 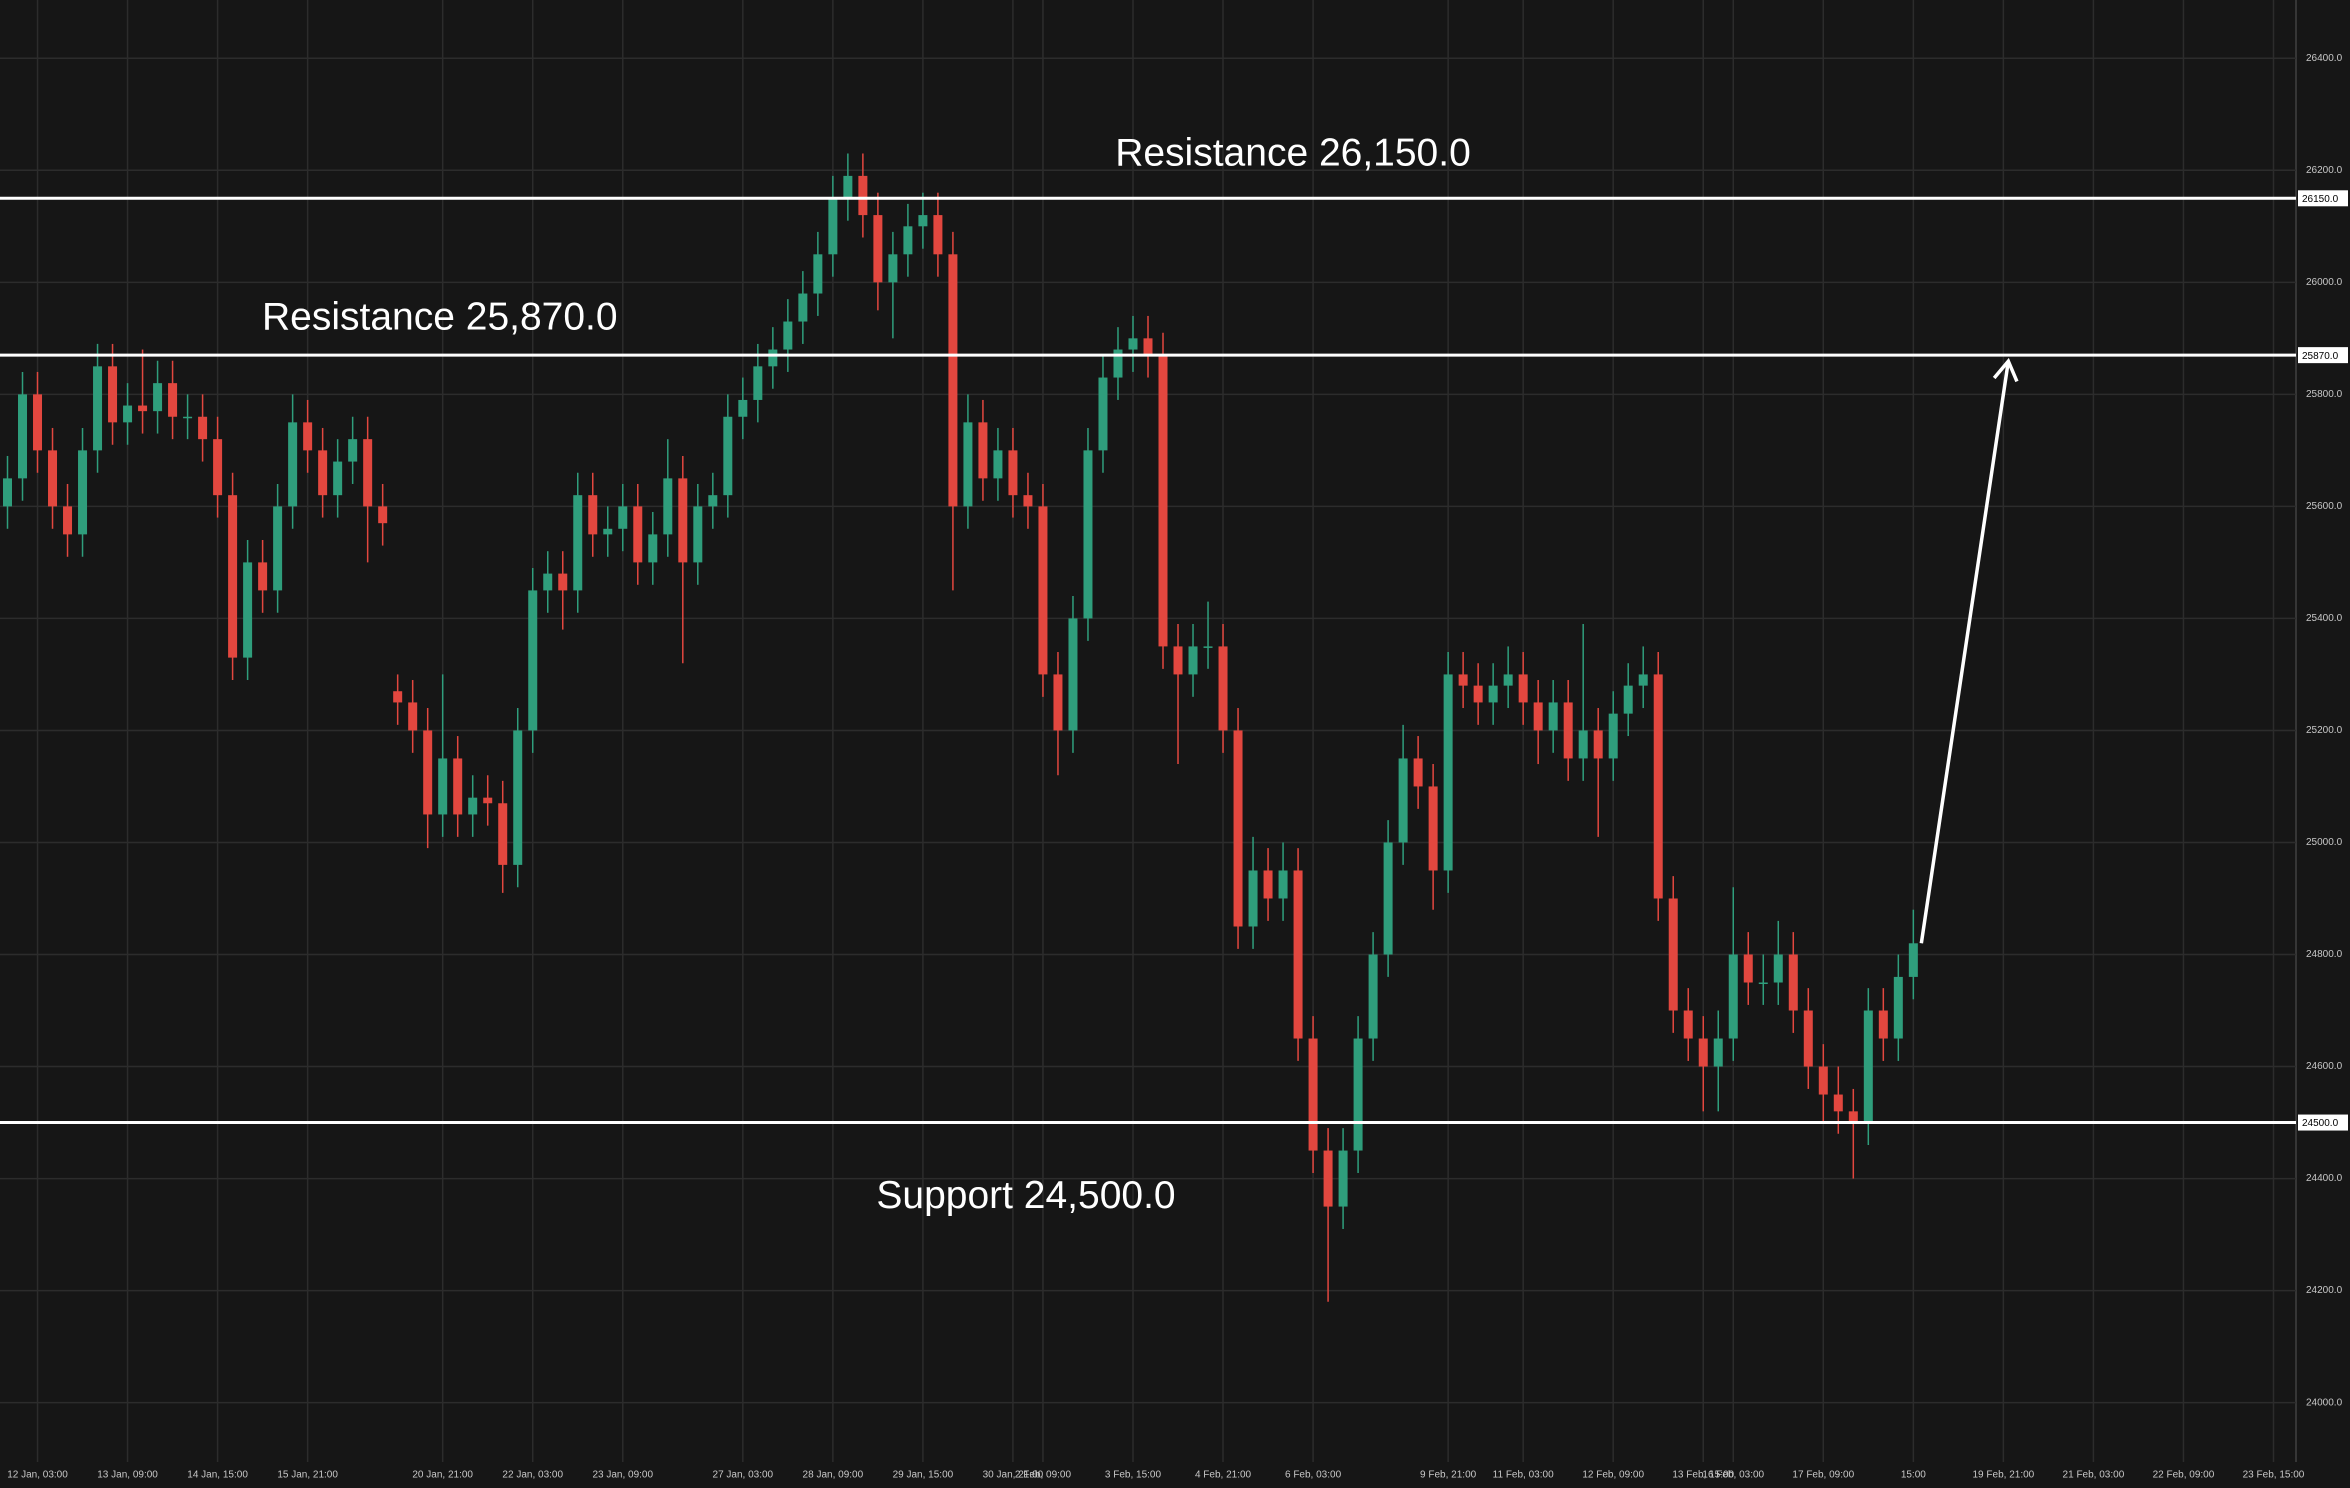 What do you see at coordinates (2324, 1178) in the screenshot?
I see `y-tick-label: 24400.0` at bounding box center [2324, 1178].